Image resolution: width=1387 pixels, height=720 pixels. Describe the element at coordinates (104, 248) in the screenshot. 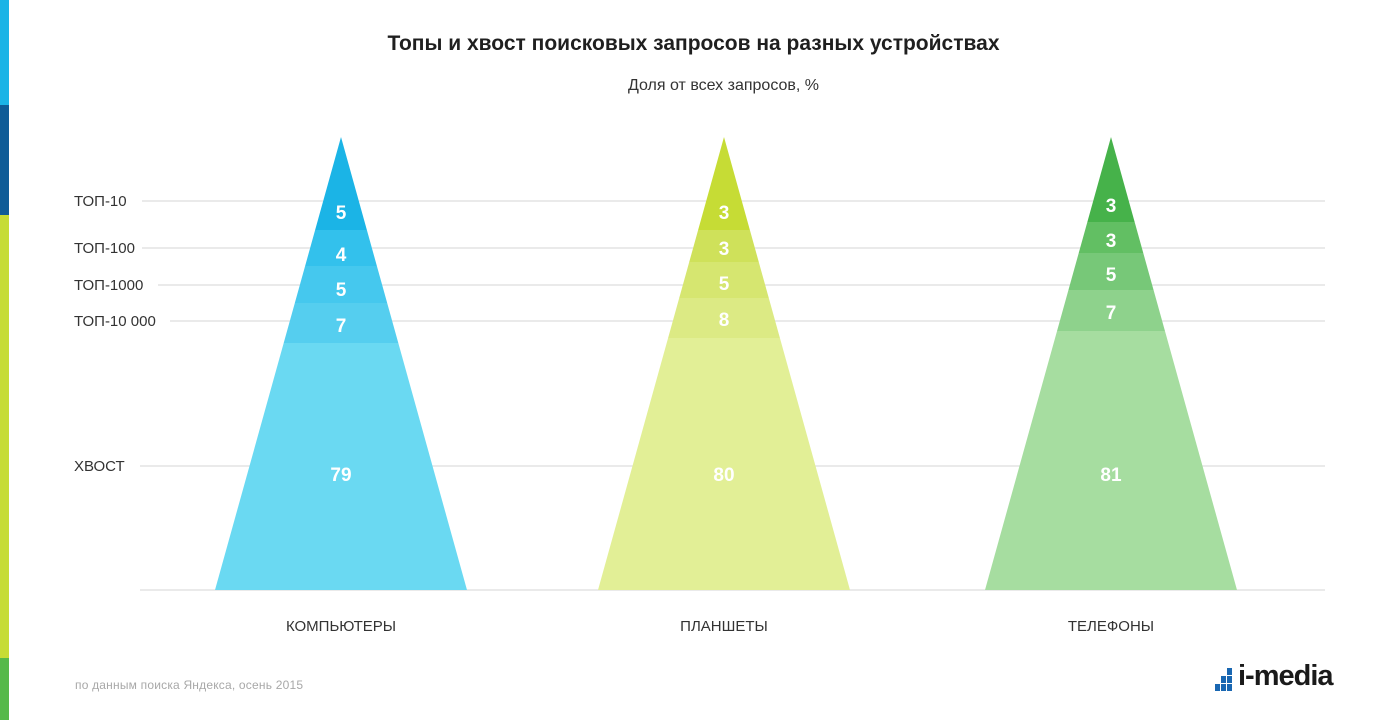

I see `row-label: ТОП-100` at that location.